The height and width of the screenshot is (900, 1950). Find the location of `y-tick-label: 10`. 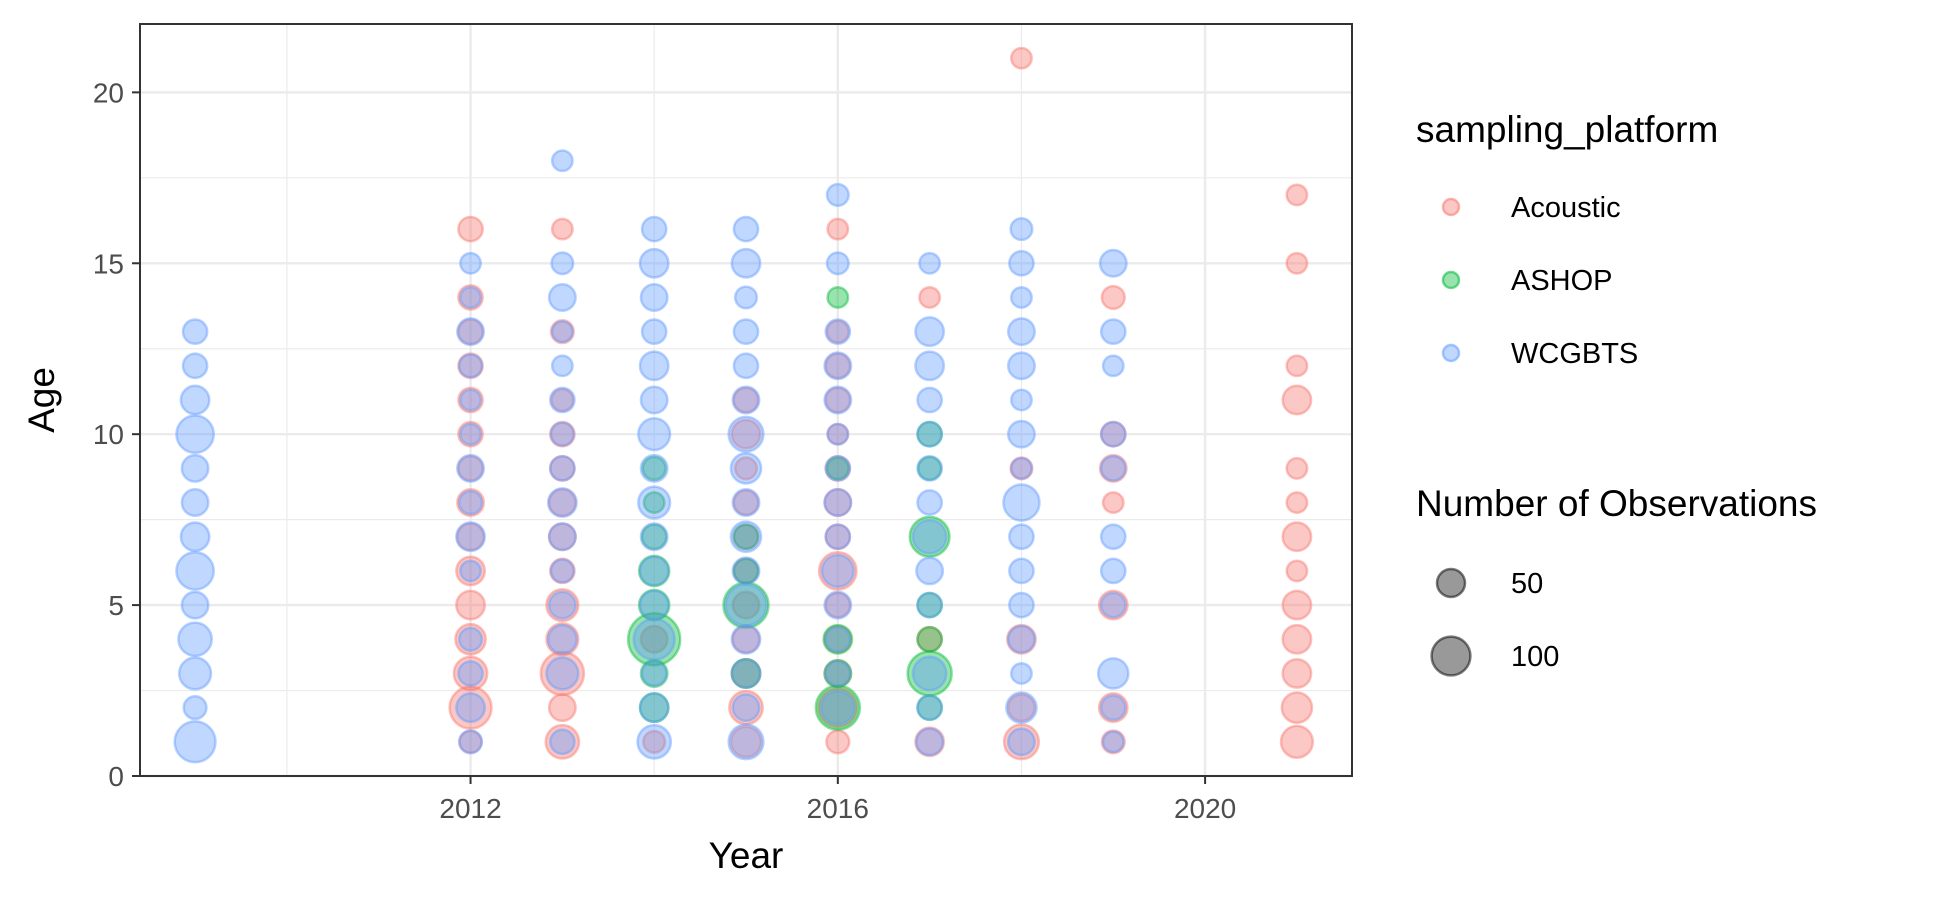

y-tick-label: 10 is located at coordinates (108, 434).